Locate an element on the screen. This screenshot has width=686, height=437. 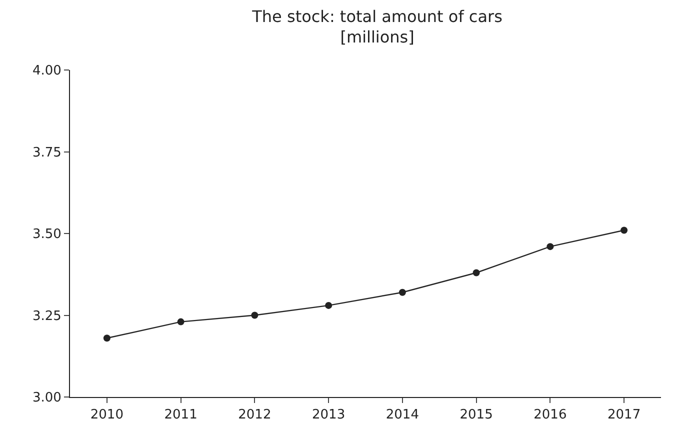
x-tick-label: 2014 is located at coordinates (402, 415).